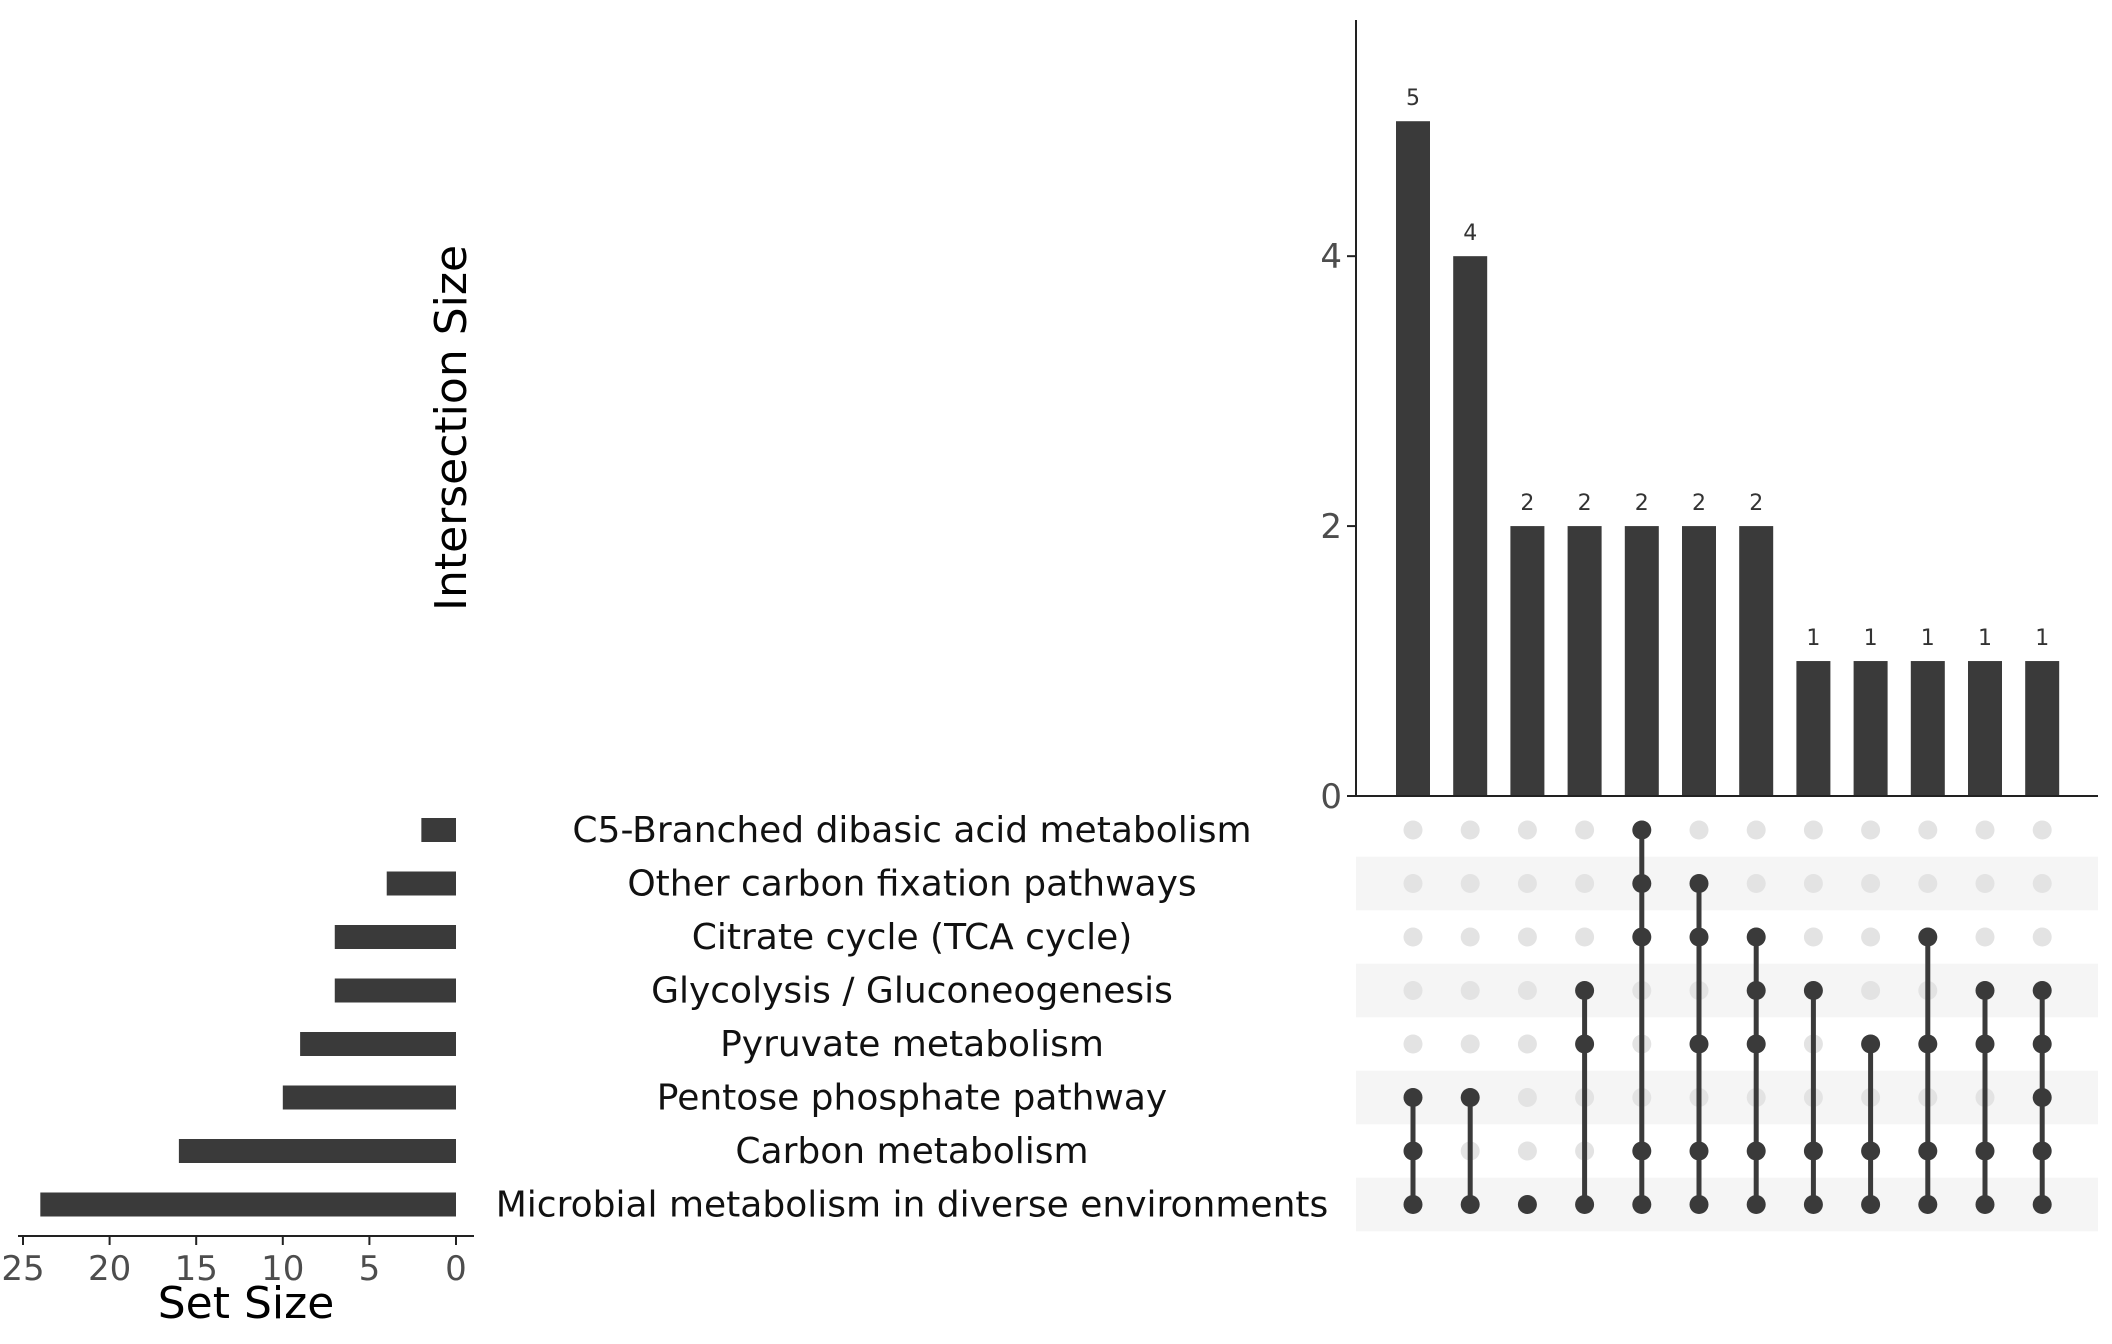  Describe the element at coordinates (246, 1303) in the screenshot. I see `set-size-axis-title: Set Size` at that location.